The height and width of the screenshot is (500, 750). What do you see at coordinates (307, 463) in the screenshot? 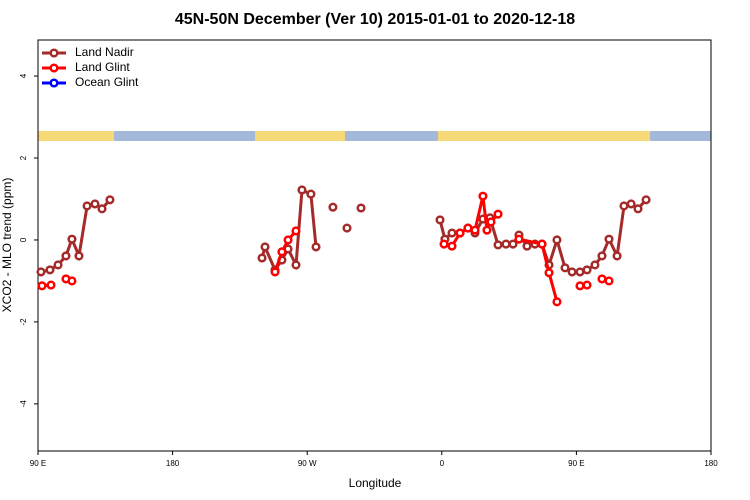
I see `x-tick-label: 90 W` at bounding box center [307, 463].